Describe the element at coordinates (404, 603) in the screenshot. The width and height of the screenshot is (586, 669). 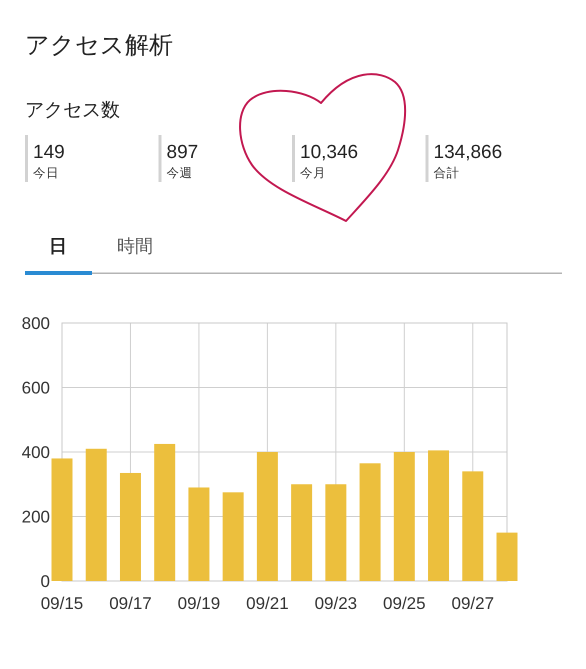
I see `x-tick-label: 09/25` at that location.